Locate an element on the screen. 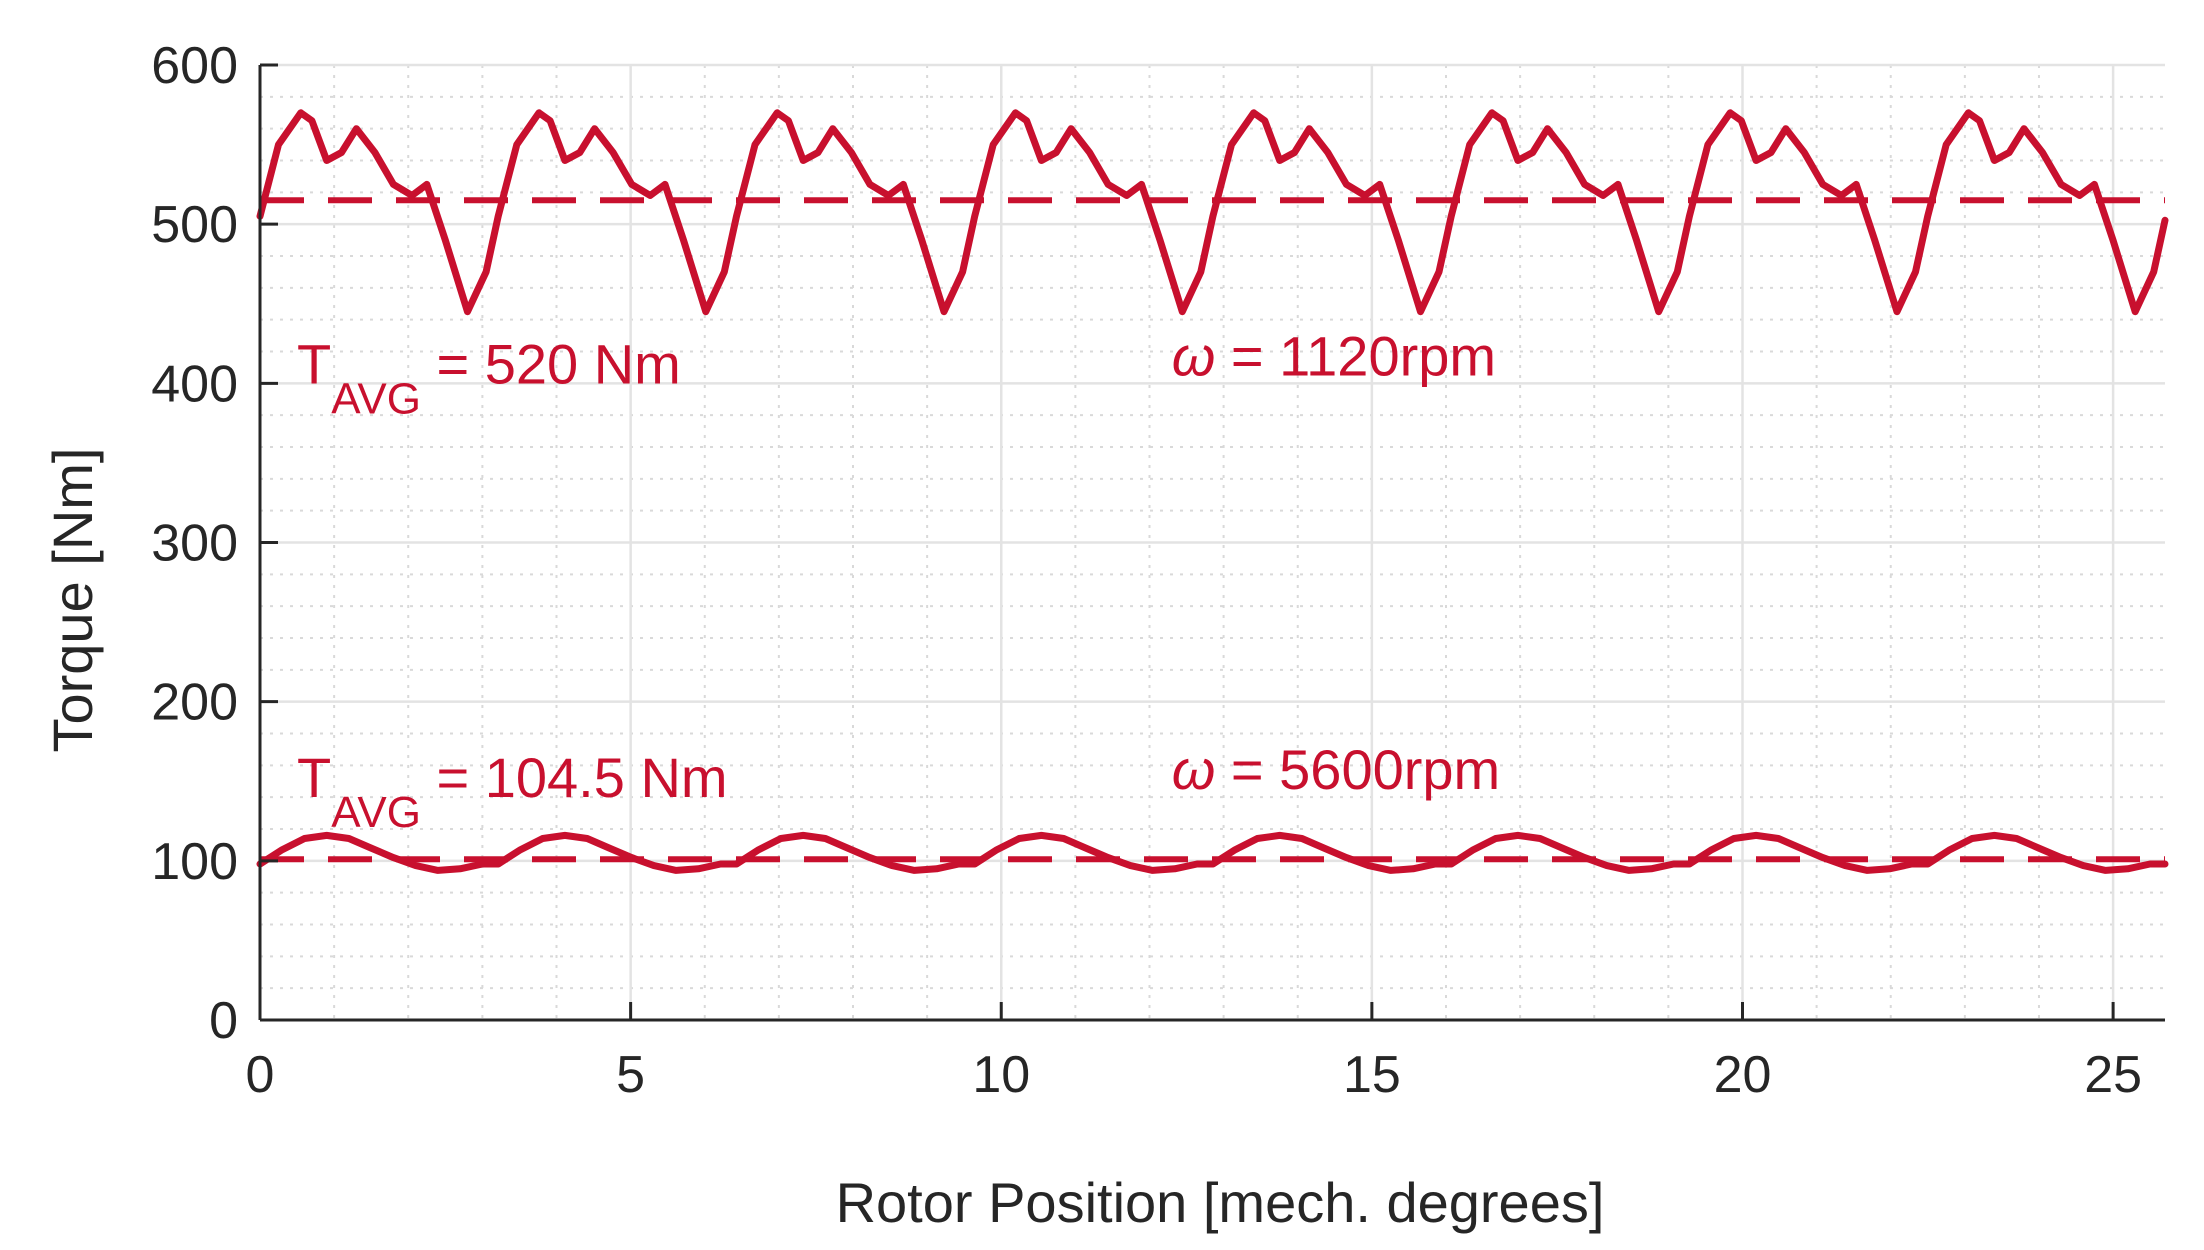 The image size is (2204, 1250). x-tick-label: 10 is located at coordinates (1001, 1075).